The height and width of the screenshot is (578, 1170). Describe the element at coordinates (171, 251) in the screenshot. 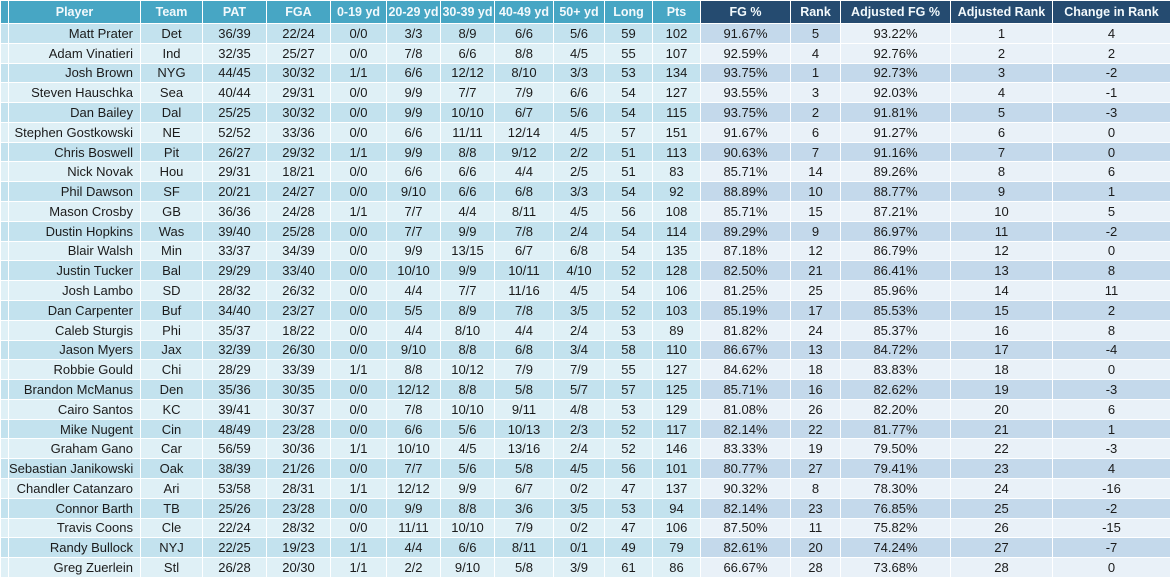

I see `cell-team: Min` at that location.